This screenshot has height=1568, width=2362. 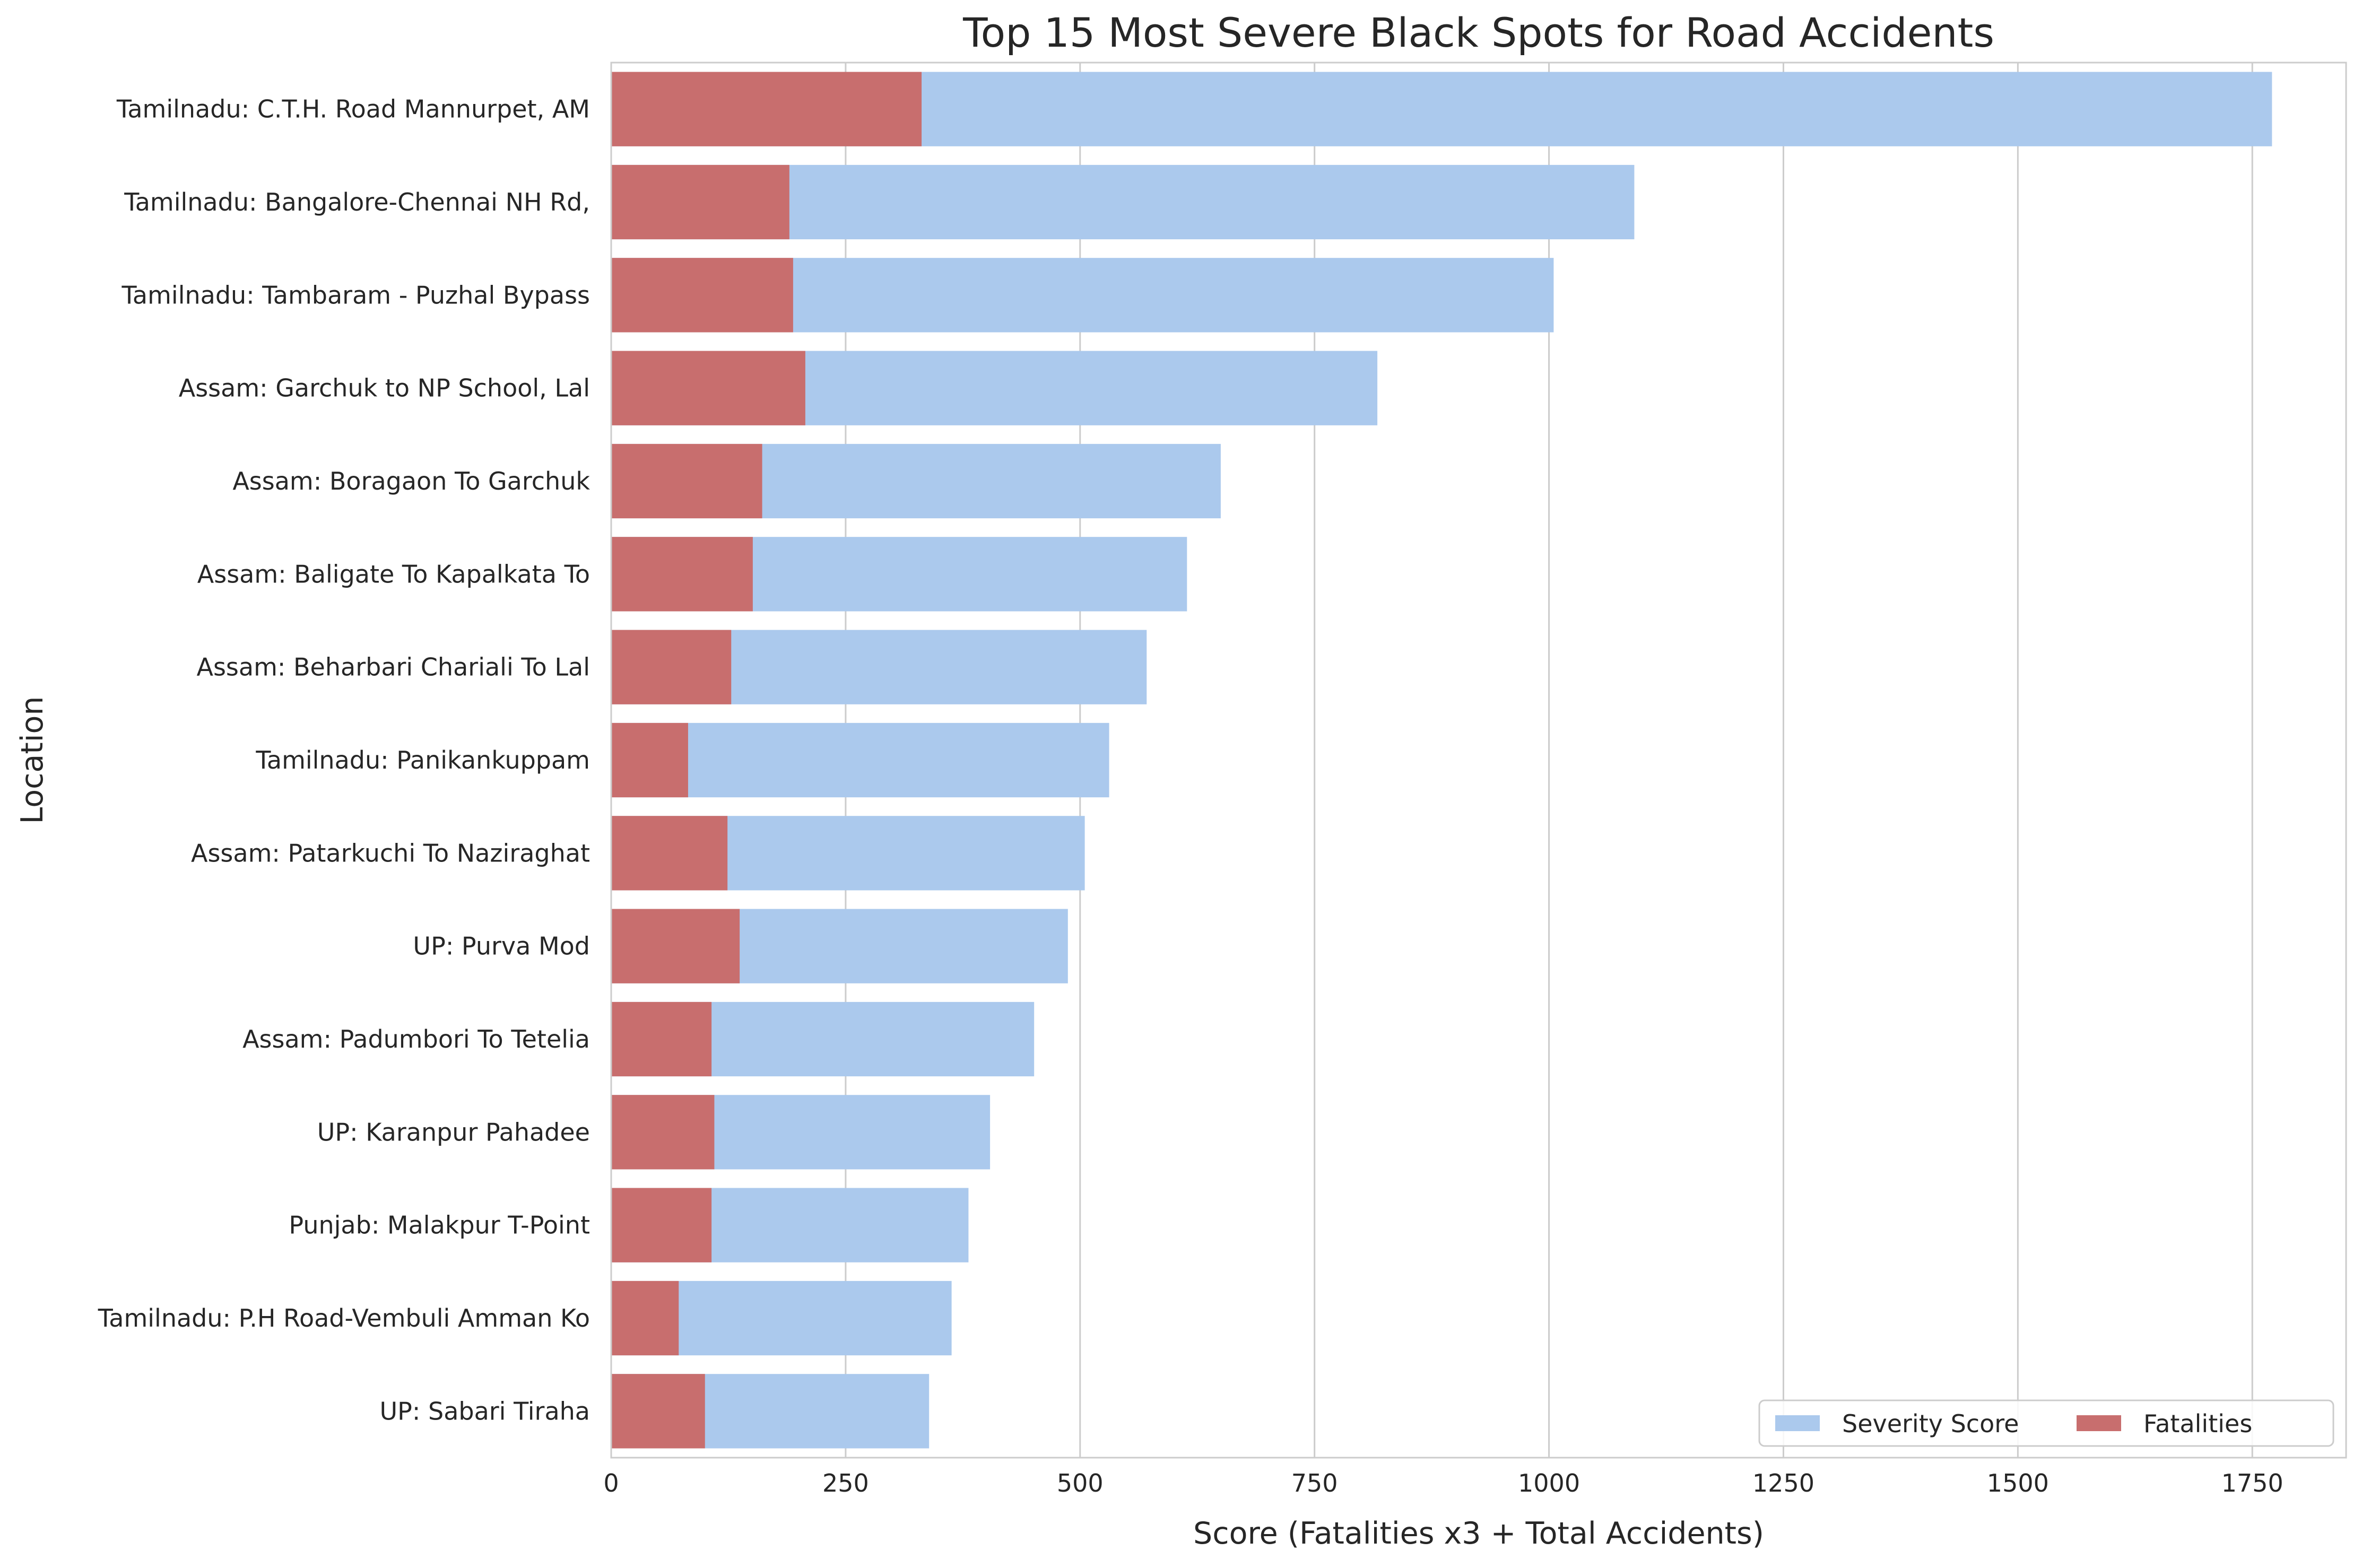 What do you see at coordinates (357, 202) in the screenshot?
I see `y-tick-label: Tamilnadu: Bangalore-Chennai NH Rd,` at bounding box center [357, 202].